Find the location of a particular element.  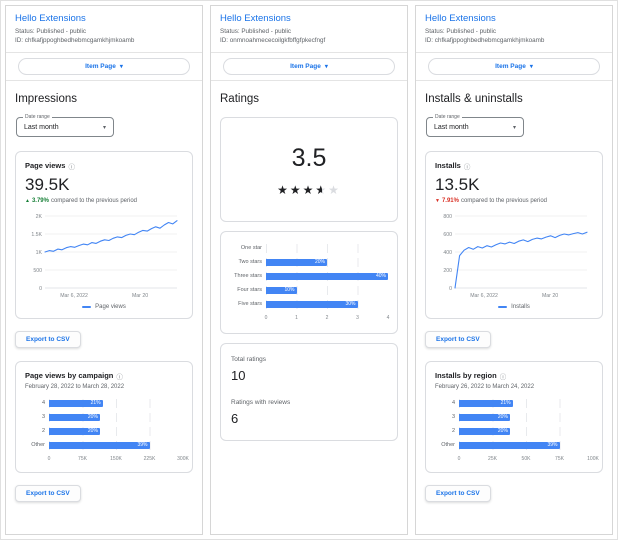

total-ratings-value: 10 is located at coordinates (238, 375).